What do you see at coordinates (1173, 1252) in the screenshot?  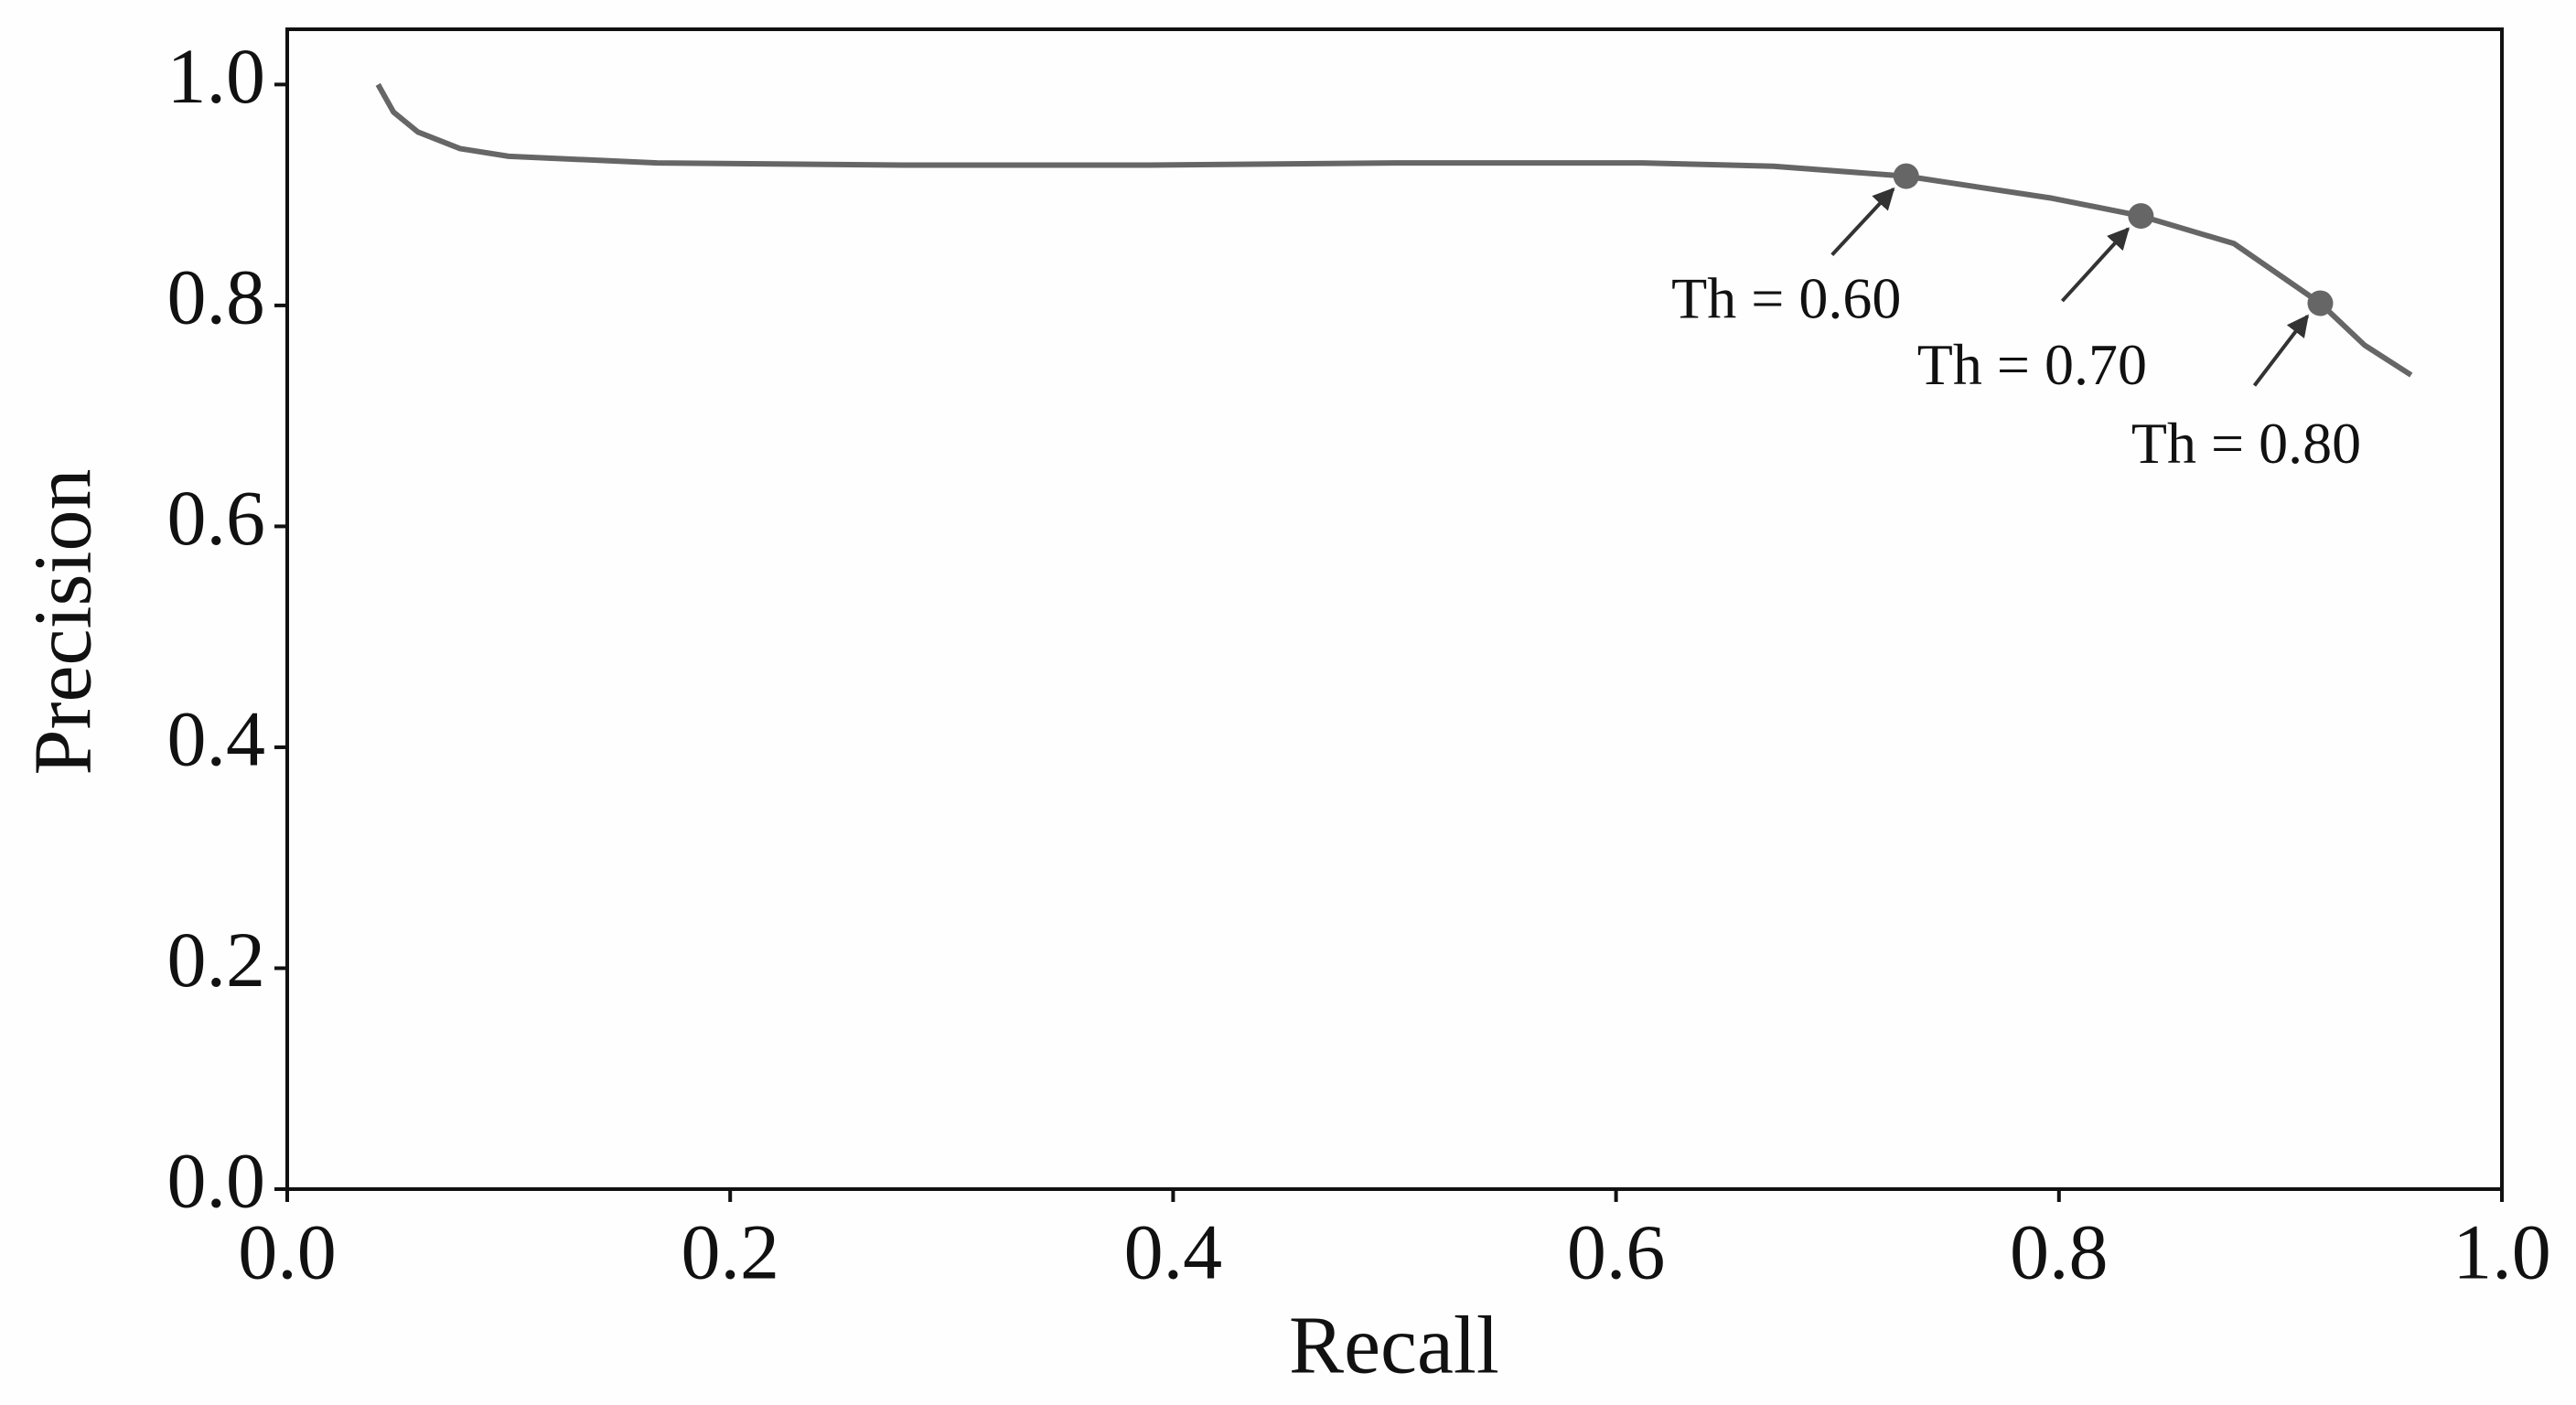 I see `x-tick-label: 0.4` at bounding box center [1173, 1252].